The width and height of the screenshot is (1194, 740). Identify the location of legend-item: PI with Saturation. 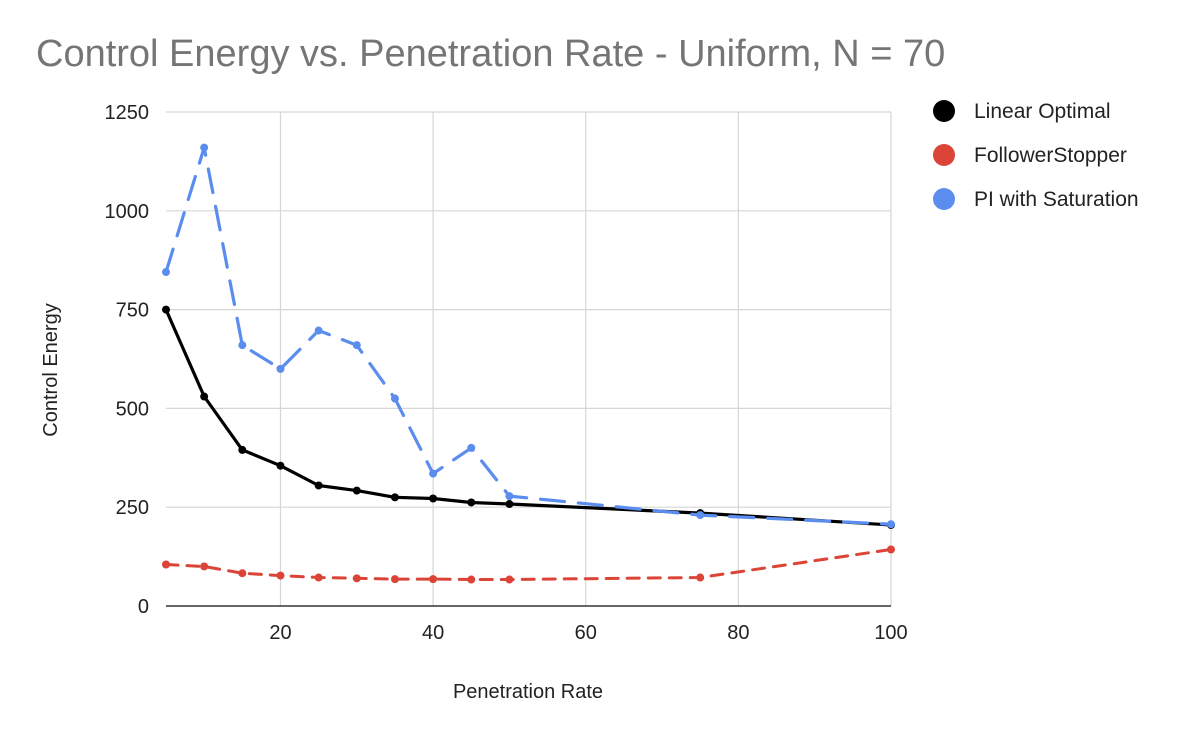
(1036, 199).